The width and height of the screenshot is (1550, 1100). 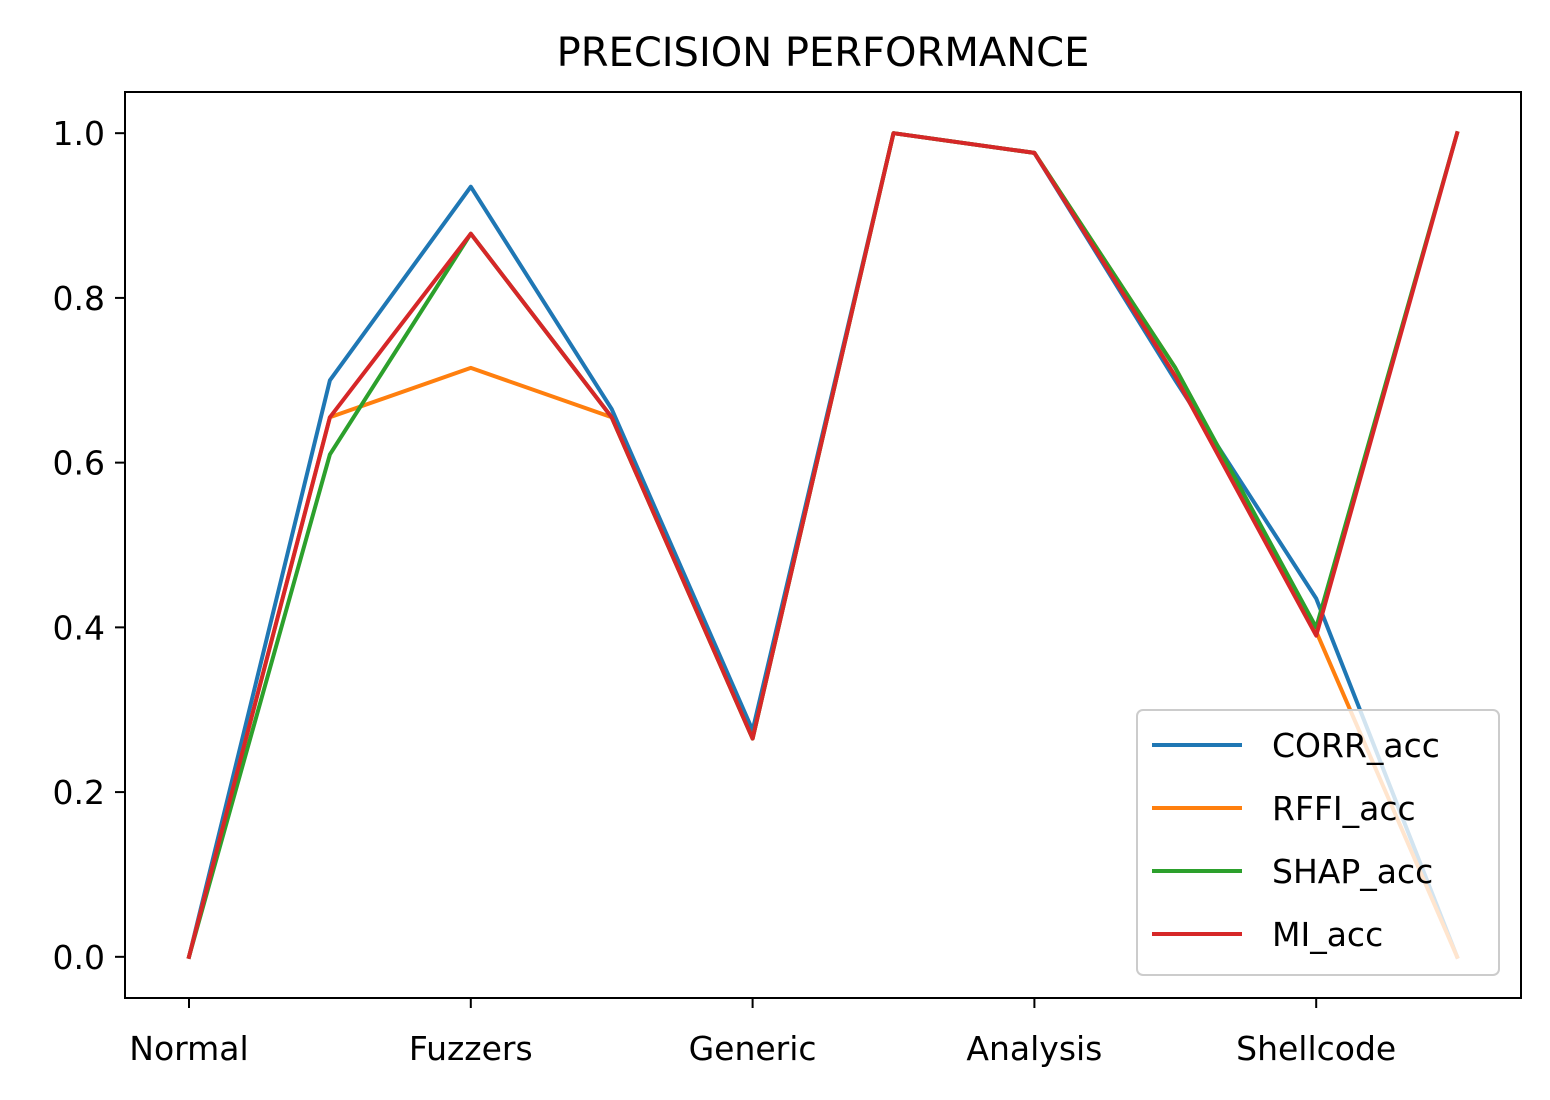 I want to click on legend-label: SHAP_acc, so click(x=1352, y=871).